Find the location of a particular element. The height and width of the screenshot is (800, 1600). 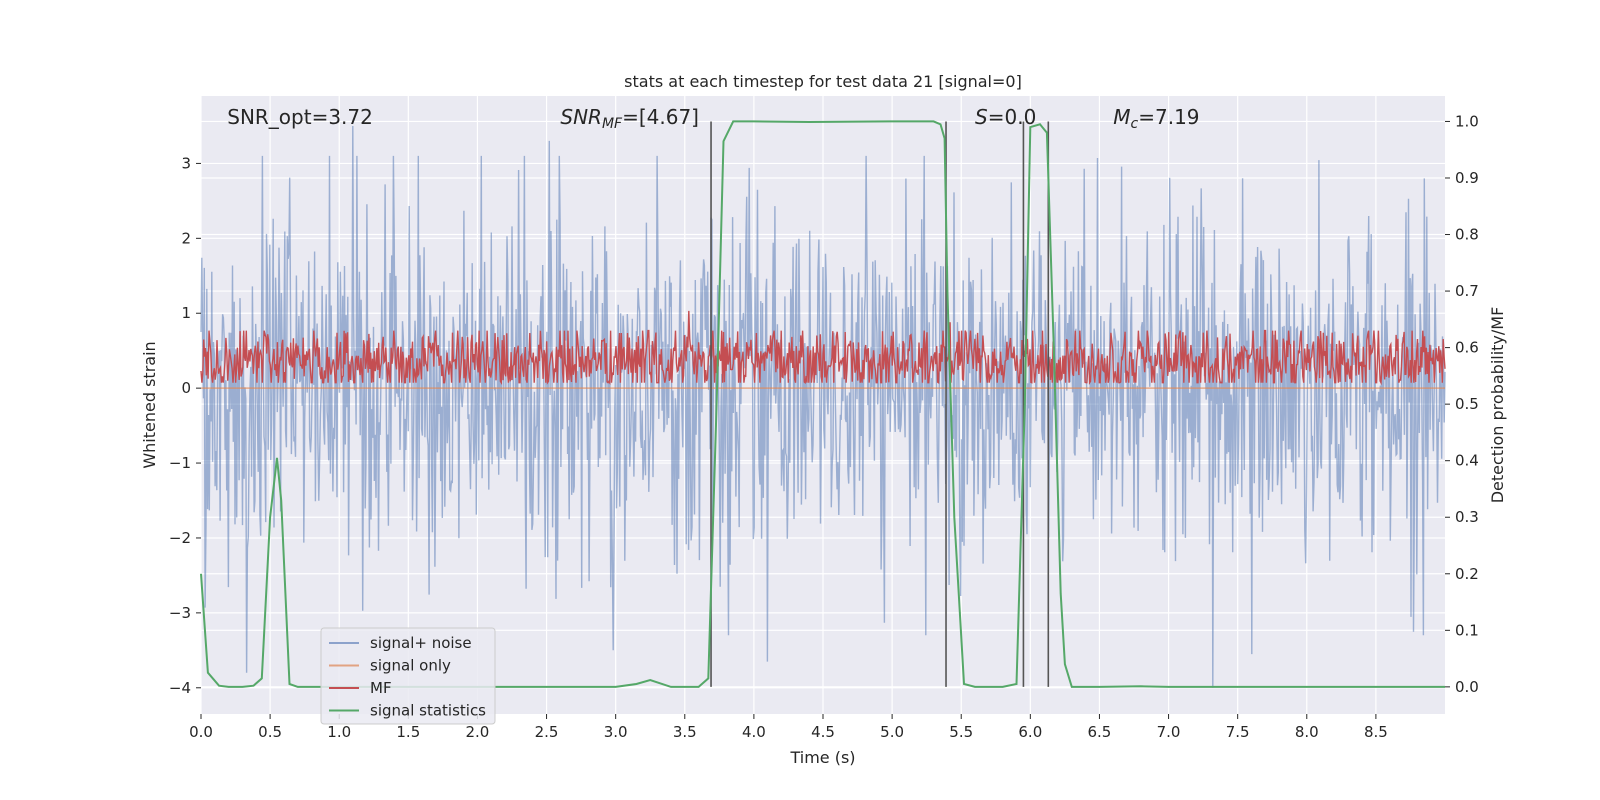

y-left-tick-label: 0 is located at coordinates (186, 388).